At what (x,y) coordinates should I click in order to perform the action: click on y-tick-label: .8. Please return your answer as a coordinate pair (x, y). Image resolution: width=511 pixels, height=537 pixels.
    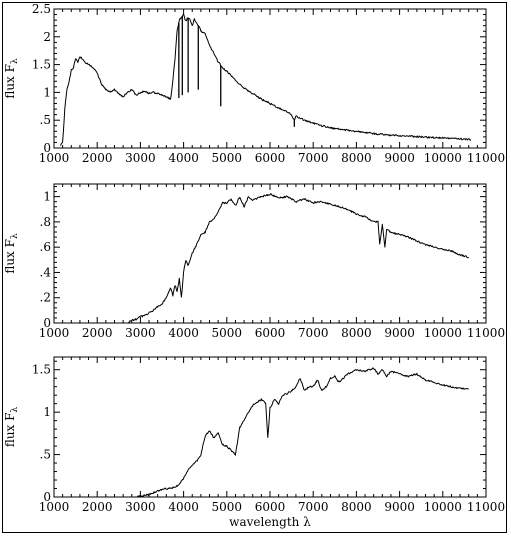
    Looking at the image, I should click on (45, 222).